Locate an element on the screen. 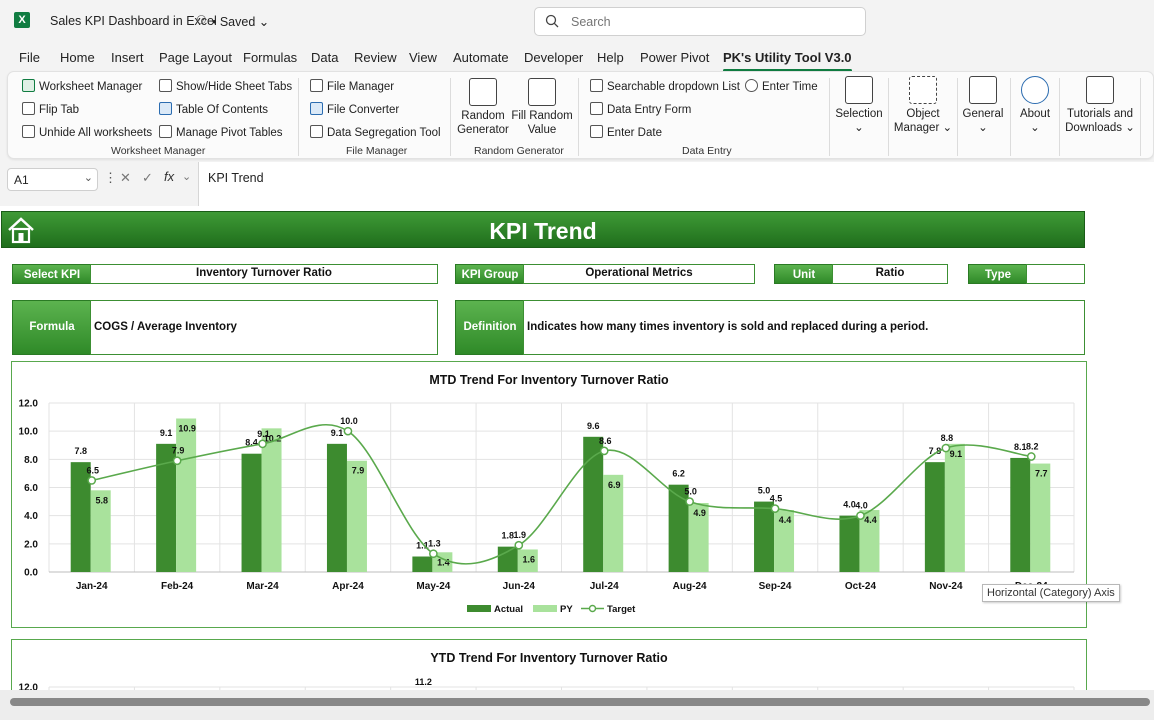  unit-label: Unit is located at coordinates (804, 274).